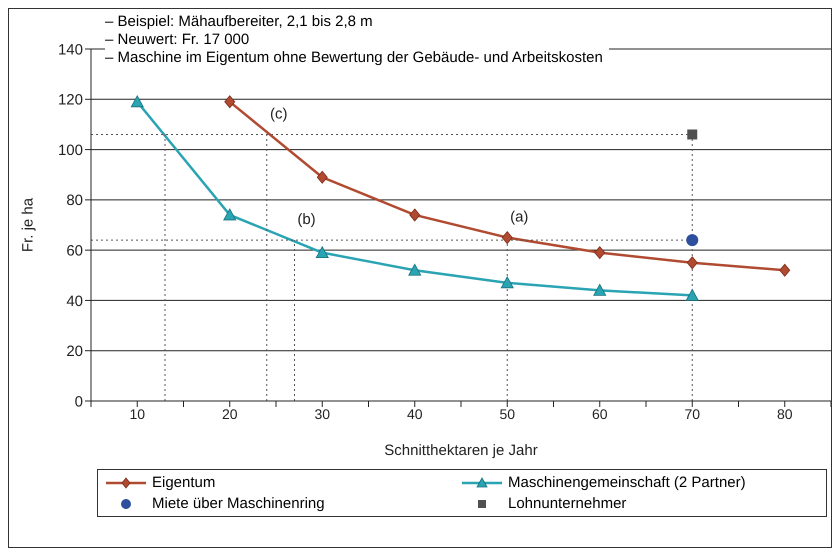  I want to click on x-tick-label: 20, so click(230, 414).